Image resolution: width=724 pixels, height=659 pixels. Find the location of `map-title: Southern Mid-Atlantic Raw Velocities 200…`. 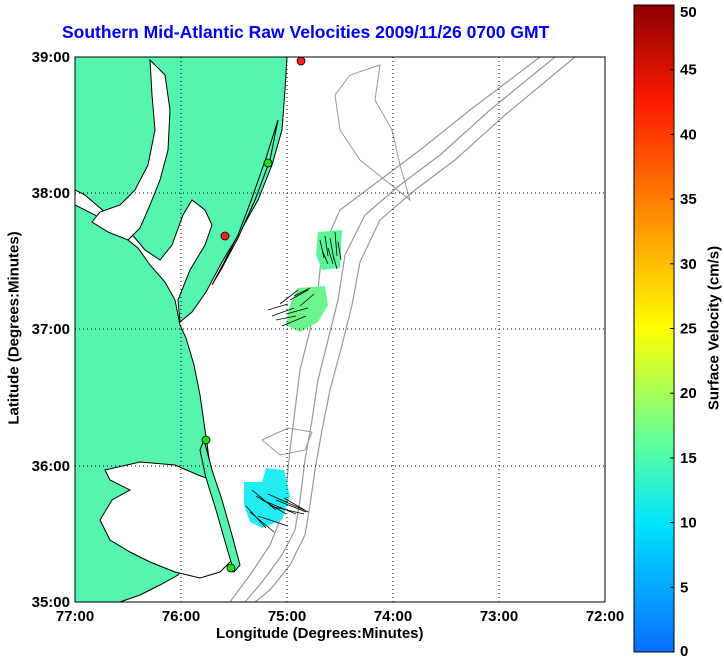

map-title: Southern Mid-Atlantic Raw Velocities 200… is located at coordinates (306, 32).